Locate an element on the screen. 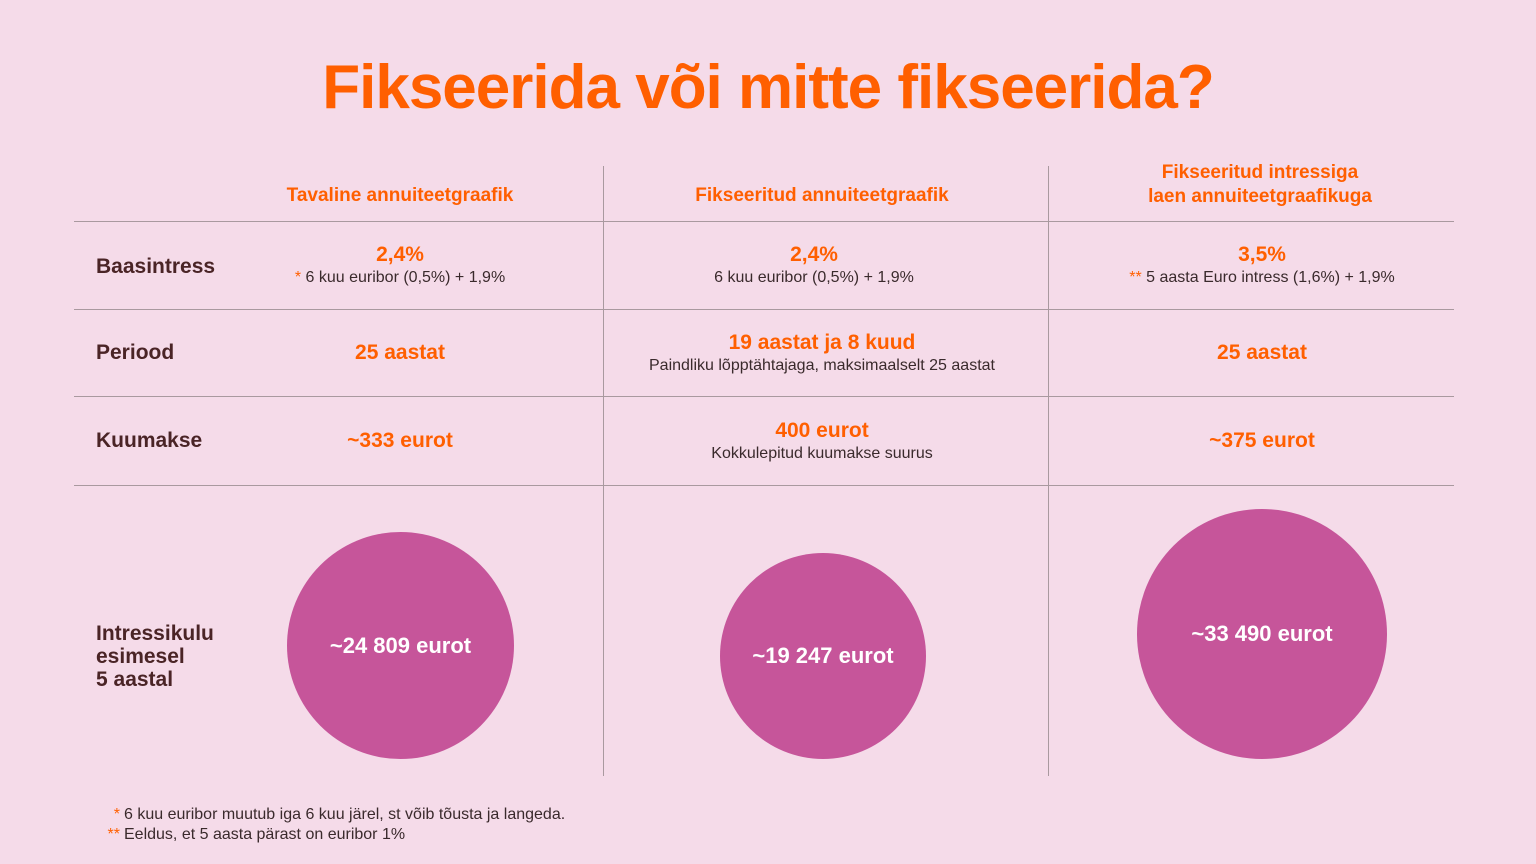 The height and width of the screenshot is (864, 1536). interest-cost-circle-2: ~19 247 eurot is located at coordinates (823, 656).